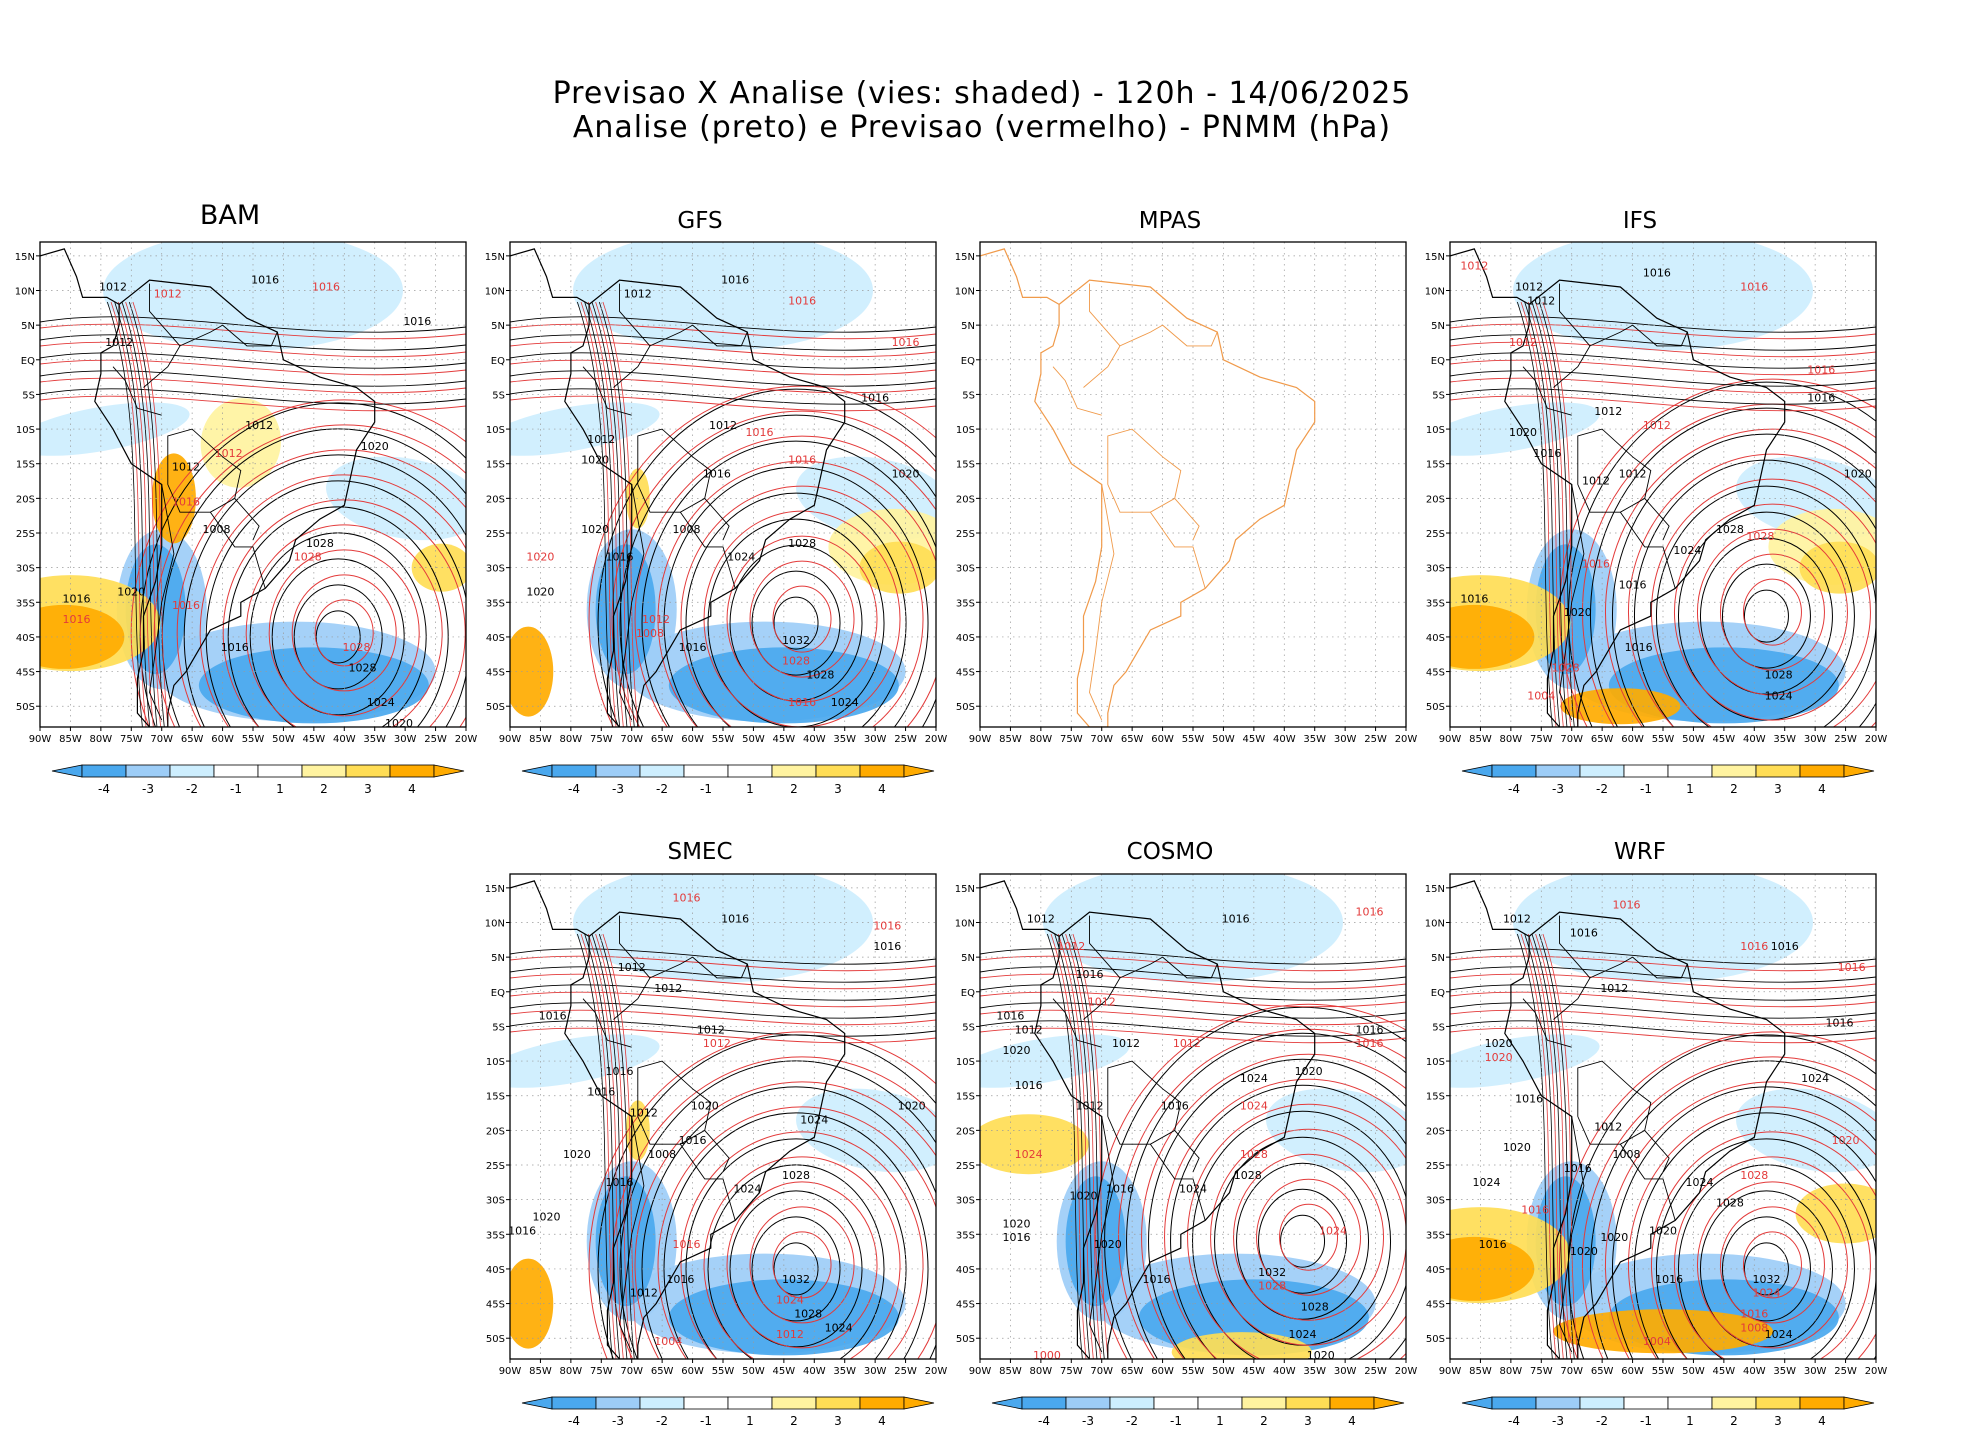 The width and height of the screenshot is (1964, 1454). I want to click on colorbar-cosmo: -4 -3 -2 -1 1 2 3 4, so click(1198, 1412).